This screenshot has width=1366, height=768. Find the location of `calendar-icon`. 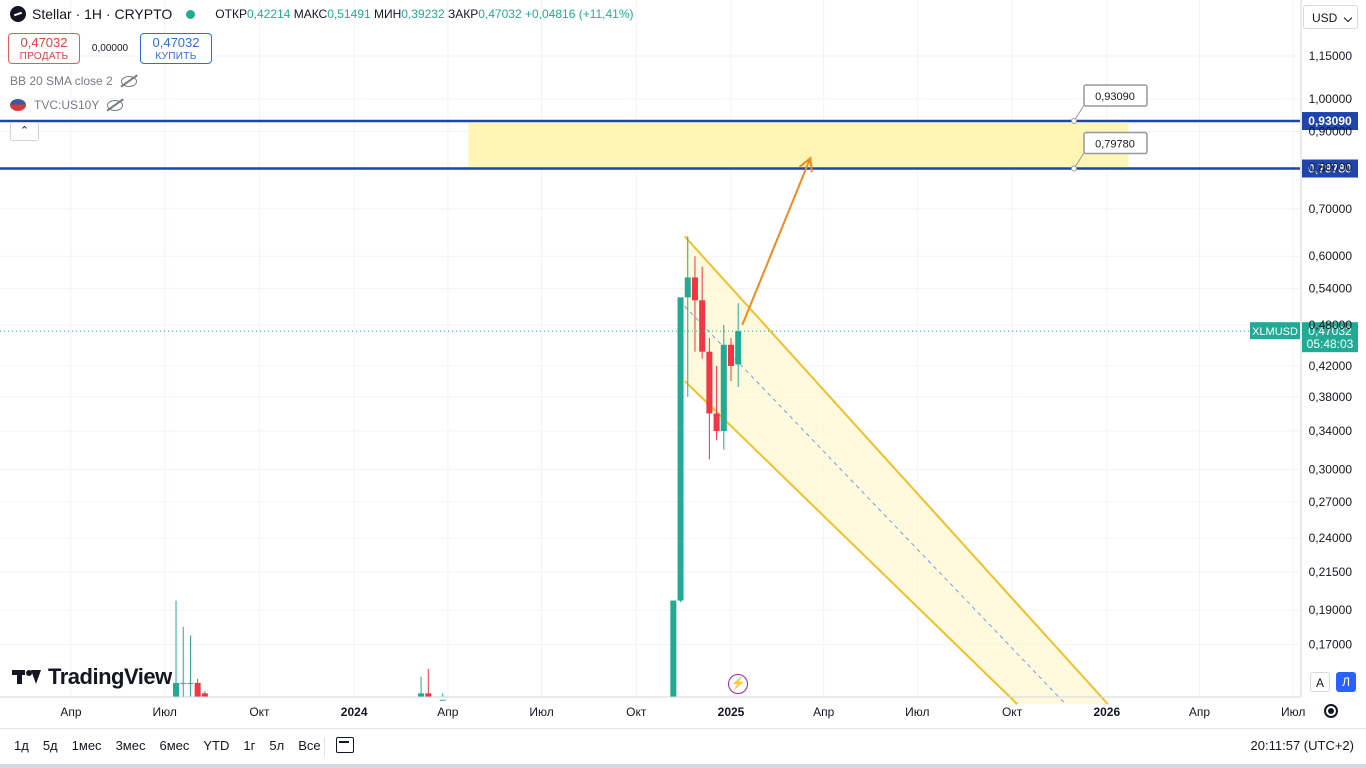

calendar-icon is located at coordinates (345, 745).